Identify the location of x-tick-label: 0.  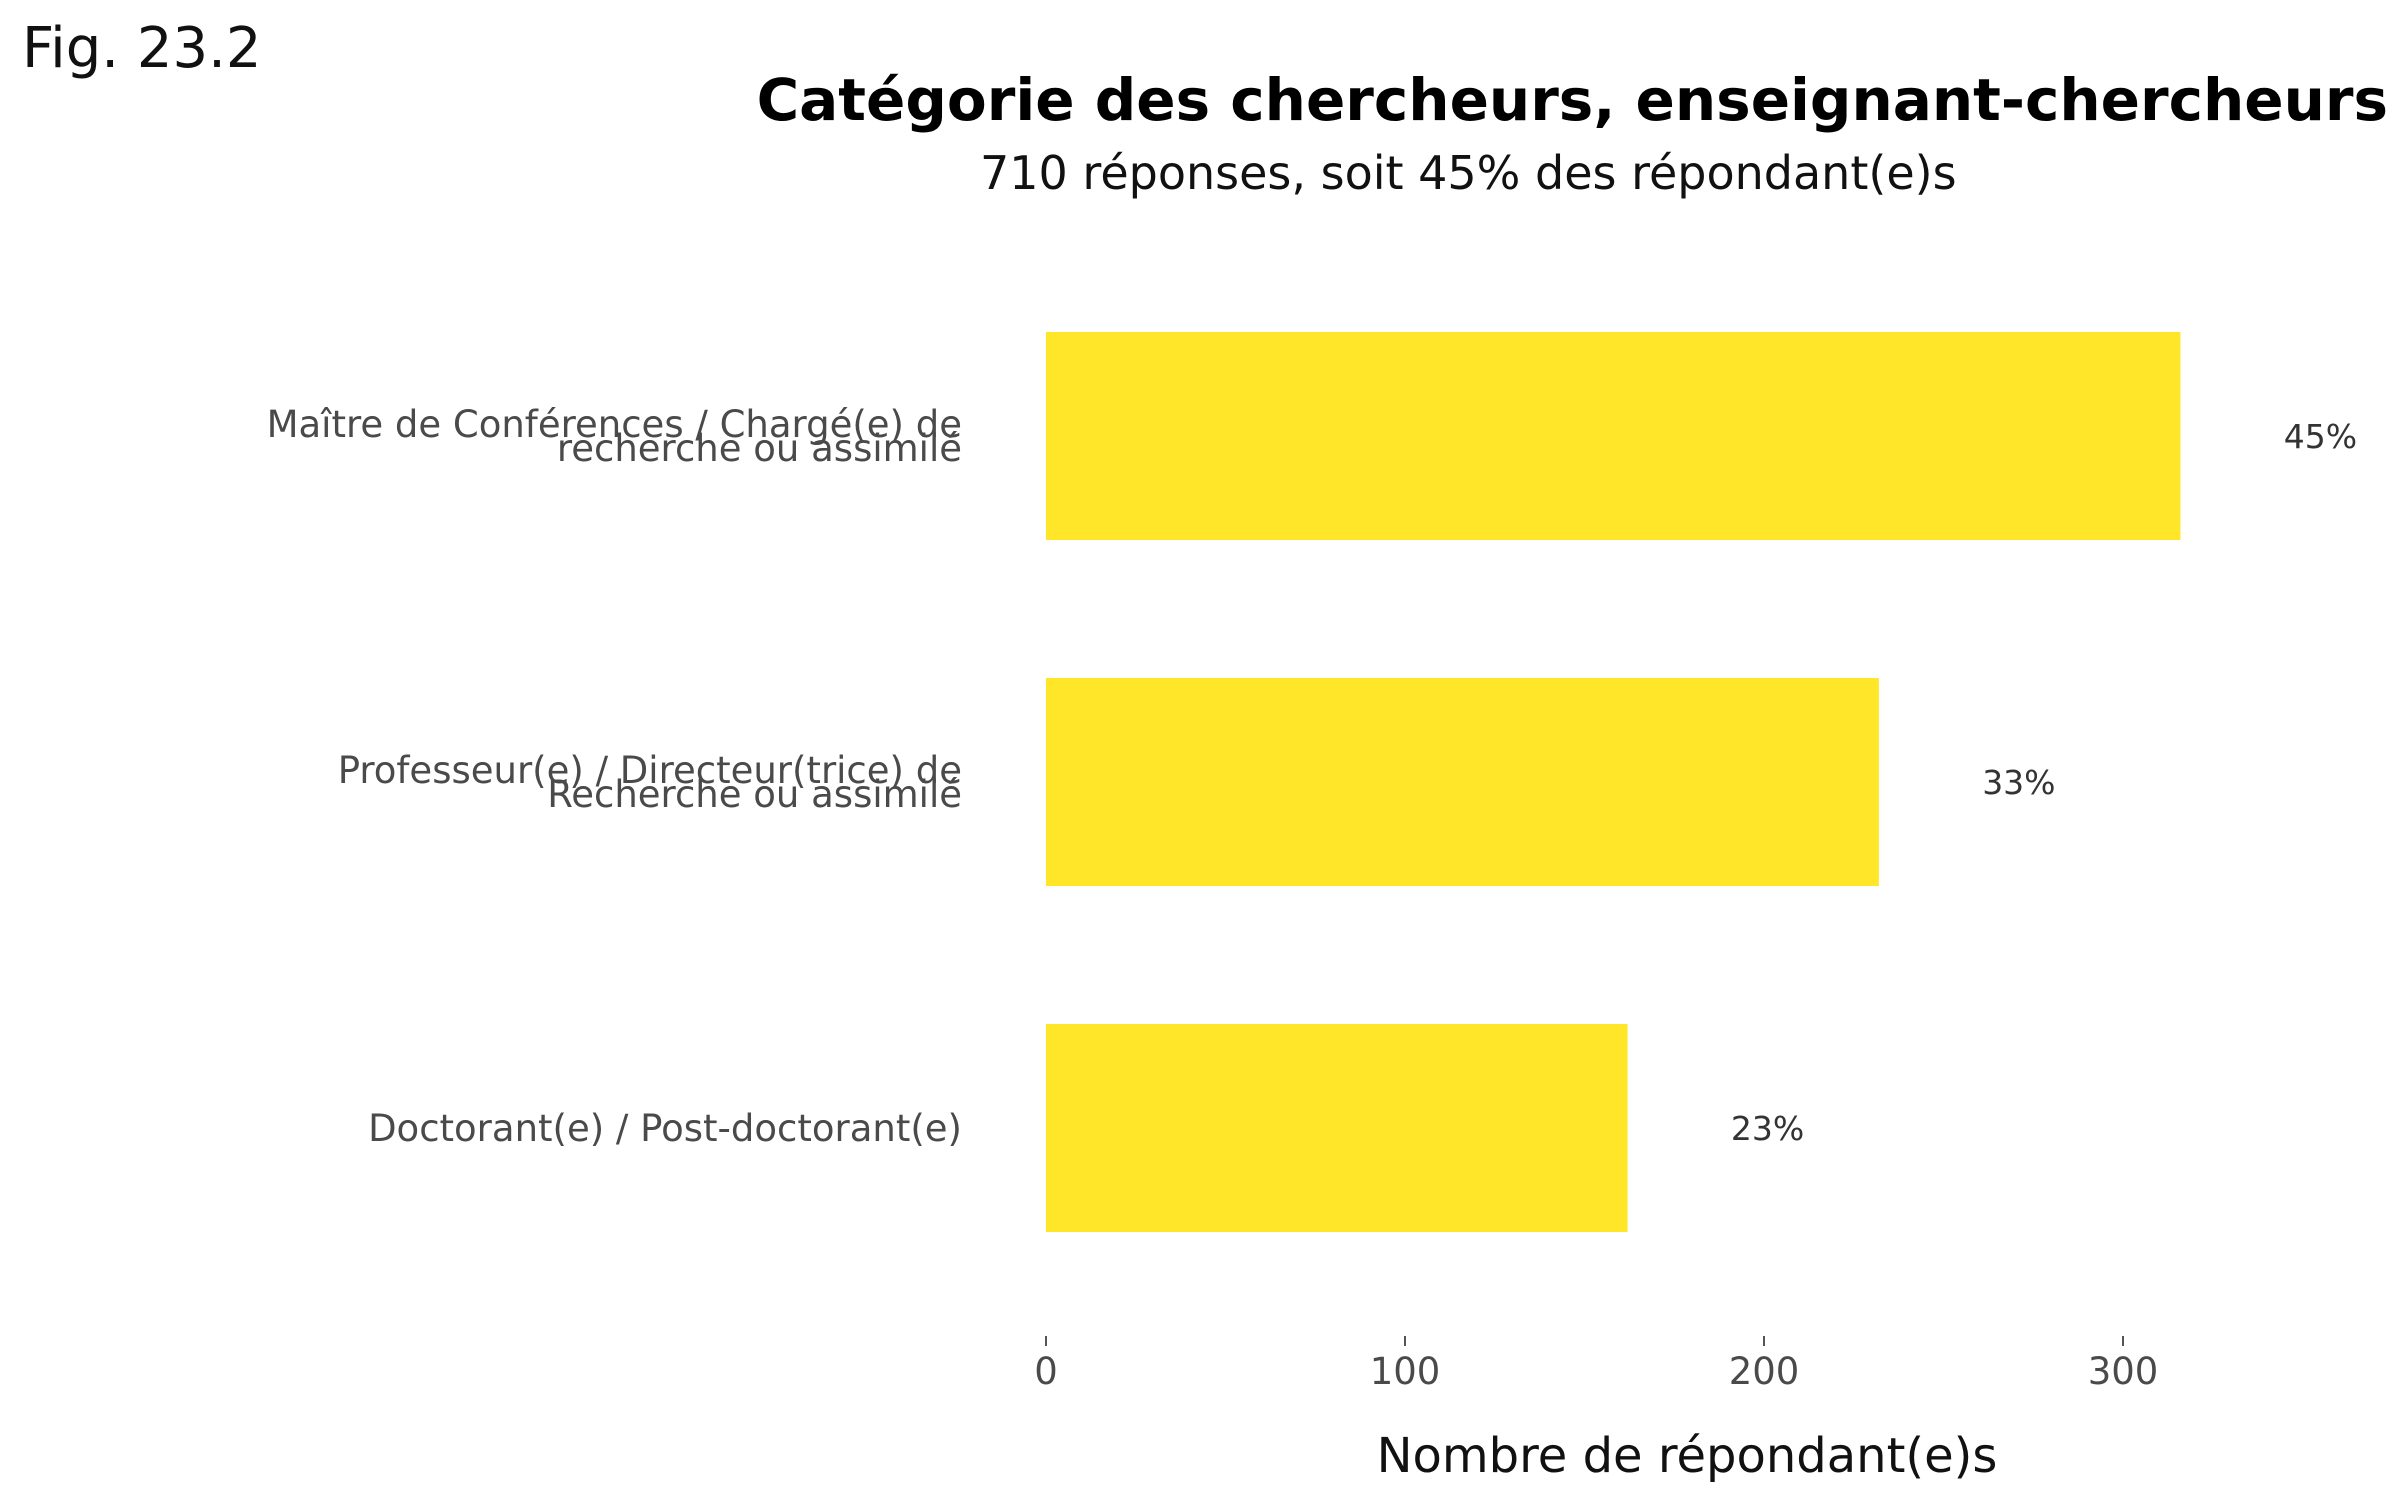
(1046, 1371).